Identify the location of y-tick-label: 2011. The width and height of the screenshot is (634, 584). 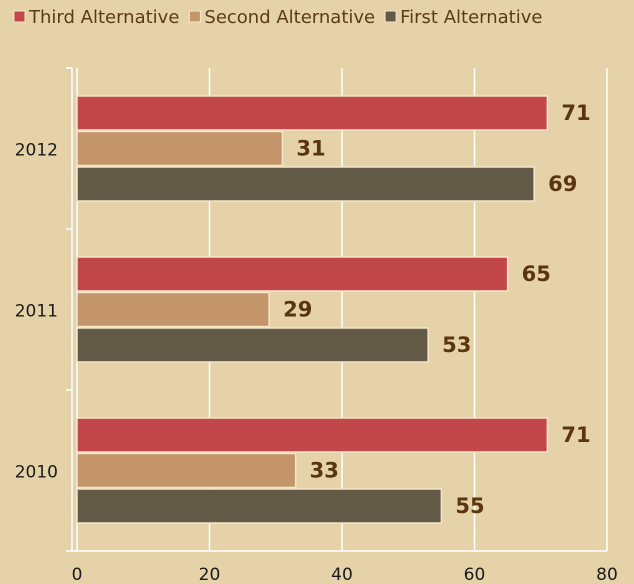
(36, 312).